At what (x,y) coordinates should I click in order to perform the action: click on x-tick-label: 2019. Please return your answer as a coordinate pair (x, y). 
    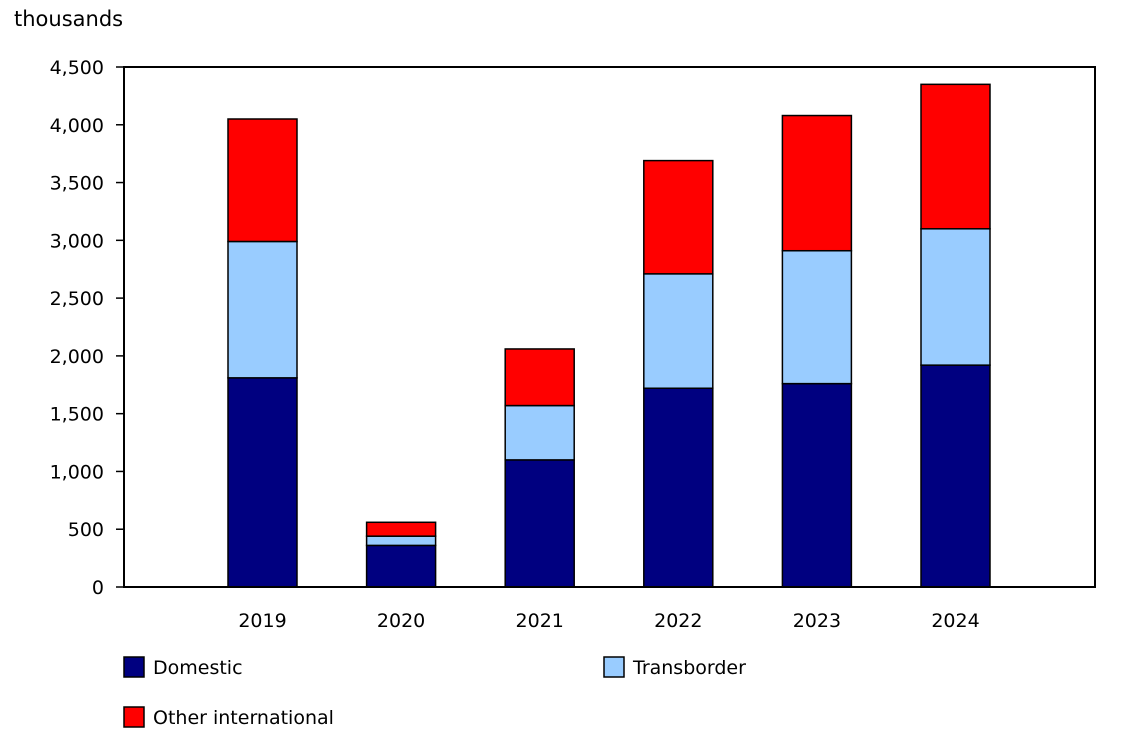
    Looking at the image, I should click on (262, 621).